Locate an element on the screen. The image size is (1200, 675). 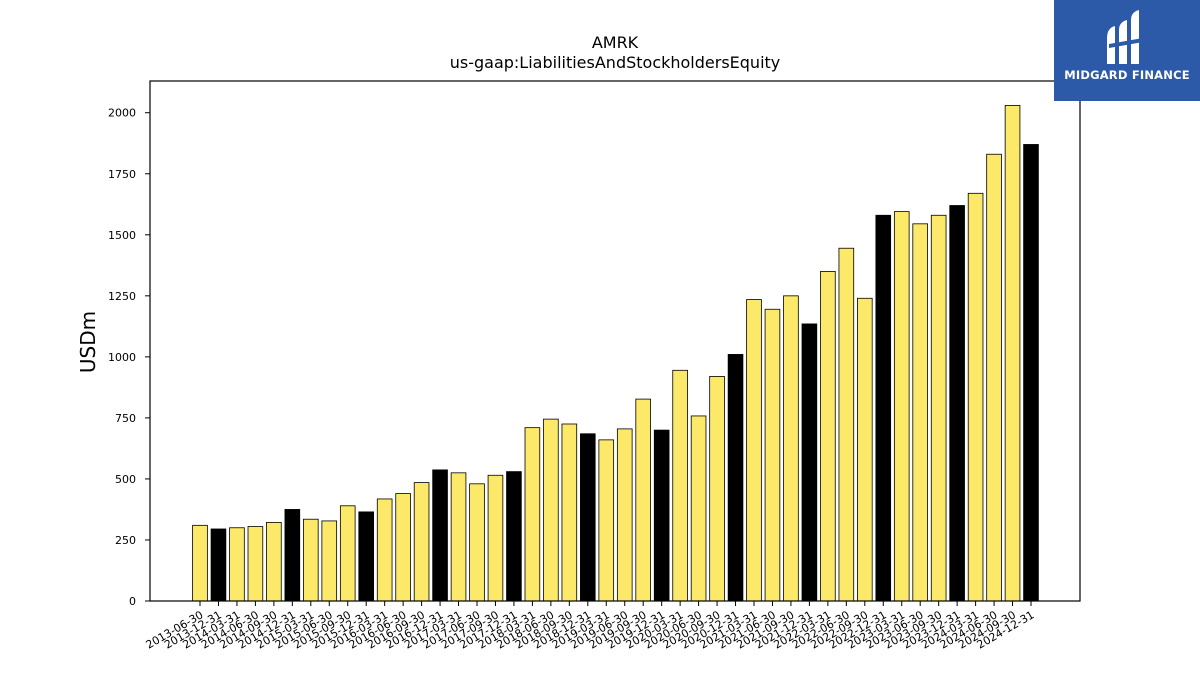
logo-mark-icon is located at coordinates (1125, 37).